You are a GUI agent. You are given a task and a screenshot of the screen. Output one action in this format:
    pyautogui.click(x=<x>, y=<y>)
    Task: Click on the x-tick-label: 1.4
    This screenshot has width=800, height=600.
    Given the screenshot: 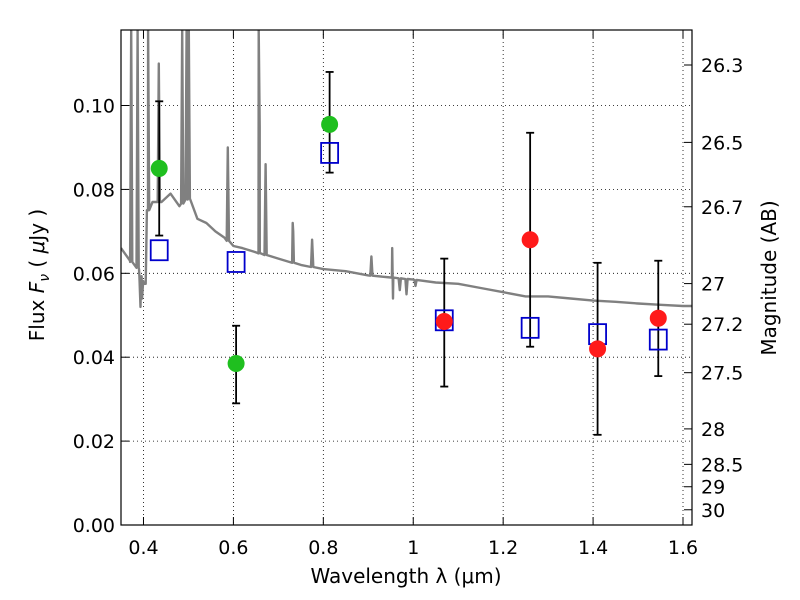 What is the action you would take?
    pyautogui.click(x=593, y=548)
    